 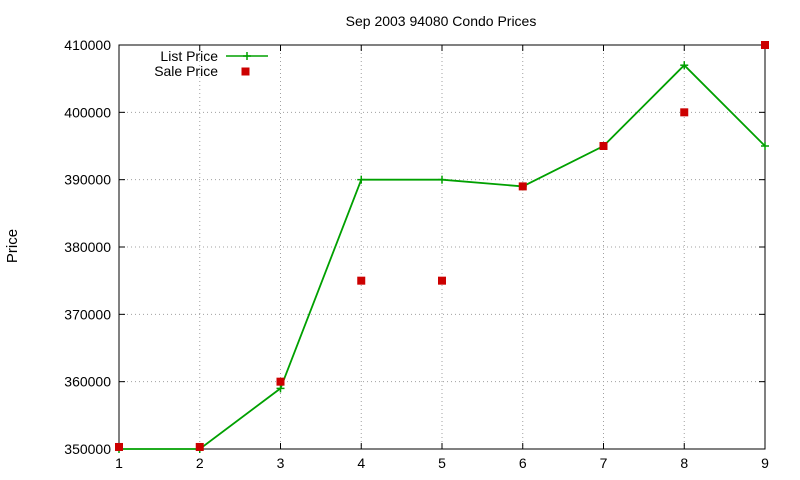 I want to click on x-tick-label: 4, so click(x=361, y=463).